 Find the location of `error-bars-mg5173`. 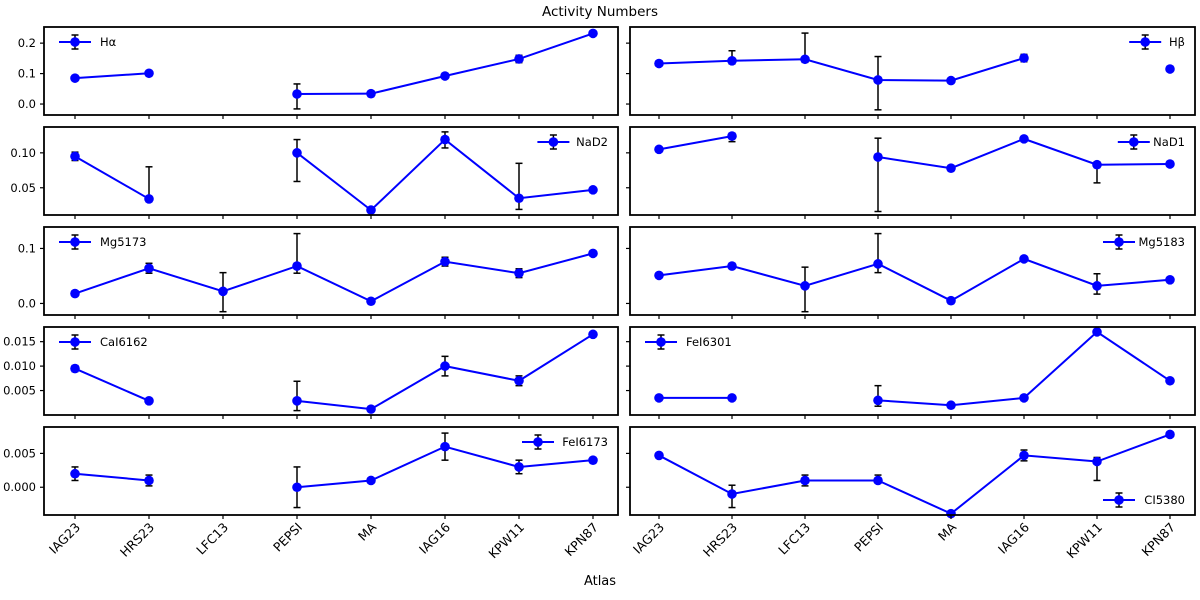

error-bars-mg5173 is located at coordinates (334, 272).